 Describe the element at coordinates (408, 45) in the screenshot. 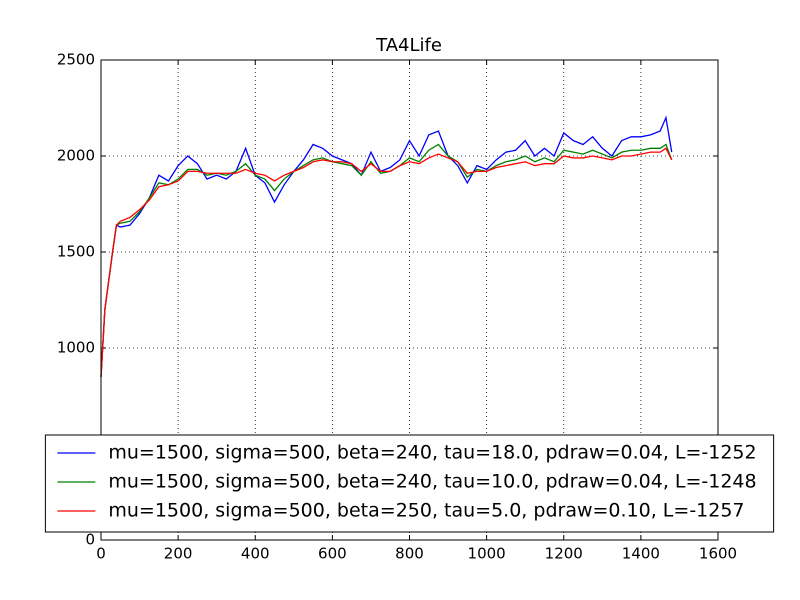

I see `chart-title: TA4Life` at that location.